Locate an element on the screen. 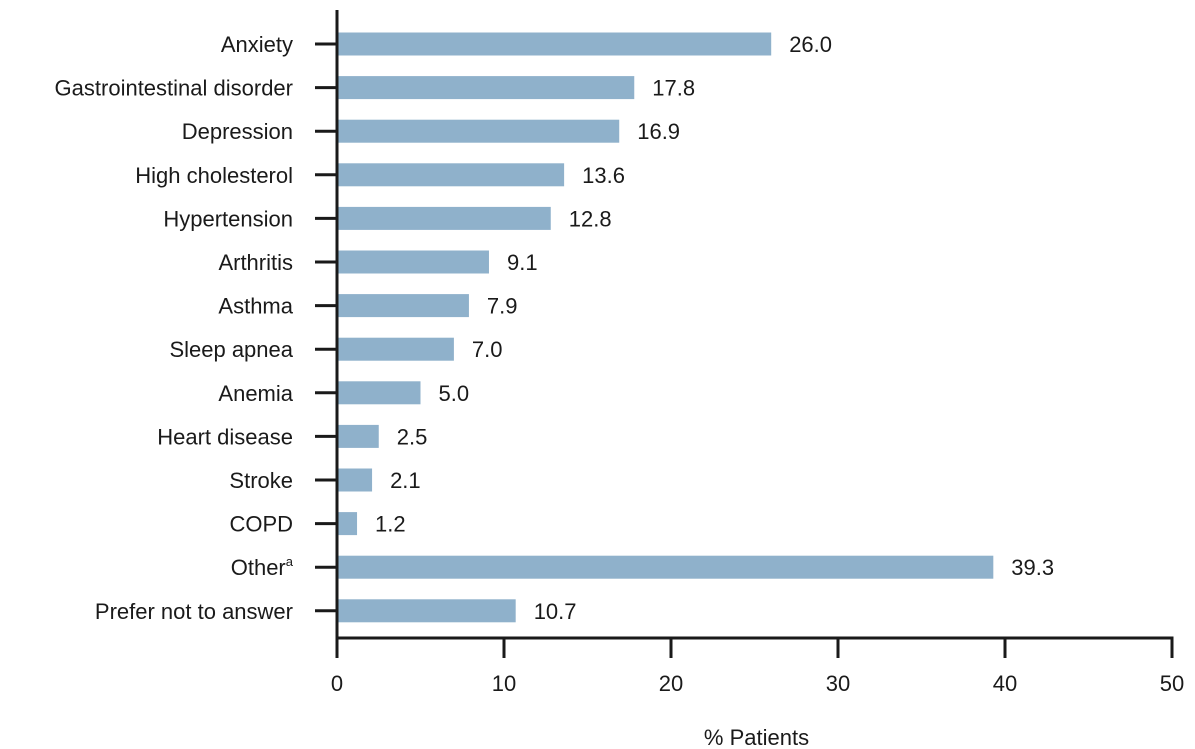 The width and height of the screenshot is (1195, 749). data-label: 1.2 is located at coordinates (390, 524).